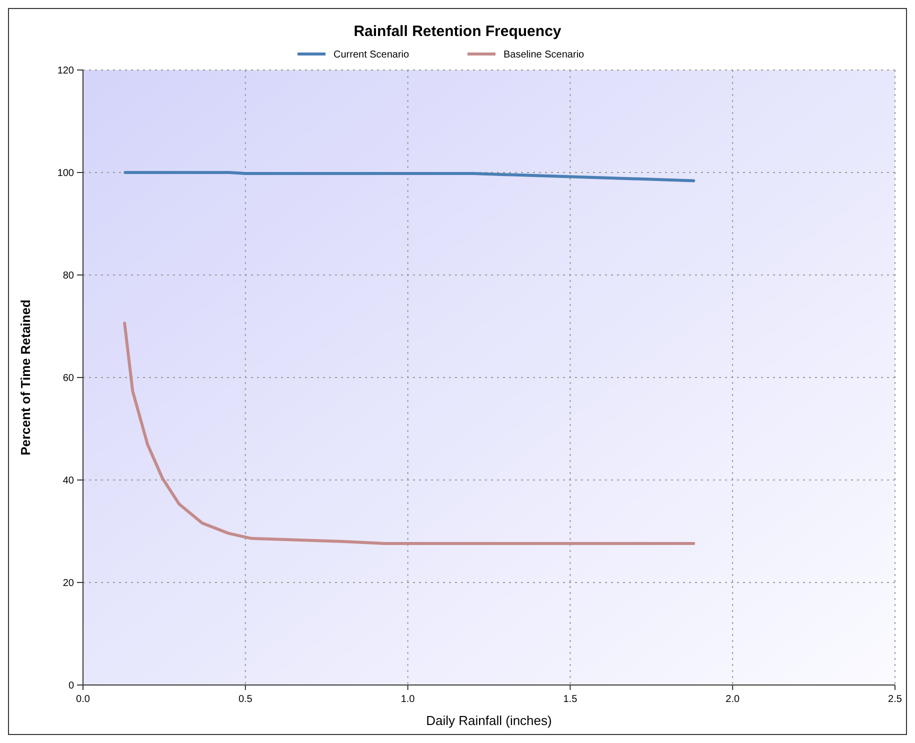 The width and height of the screenshot is (915, 743). What do you see at coordinates (733, 699) in the screenshot?
I see `x-tick-label: 2.0` at bounding box center [733, 699].